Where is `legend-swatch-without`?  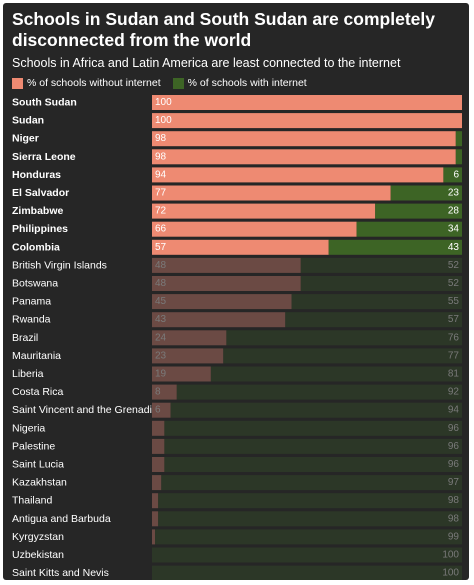
legend-swatch-without is located at coordinates (17, 83).